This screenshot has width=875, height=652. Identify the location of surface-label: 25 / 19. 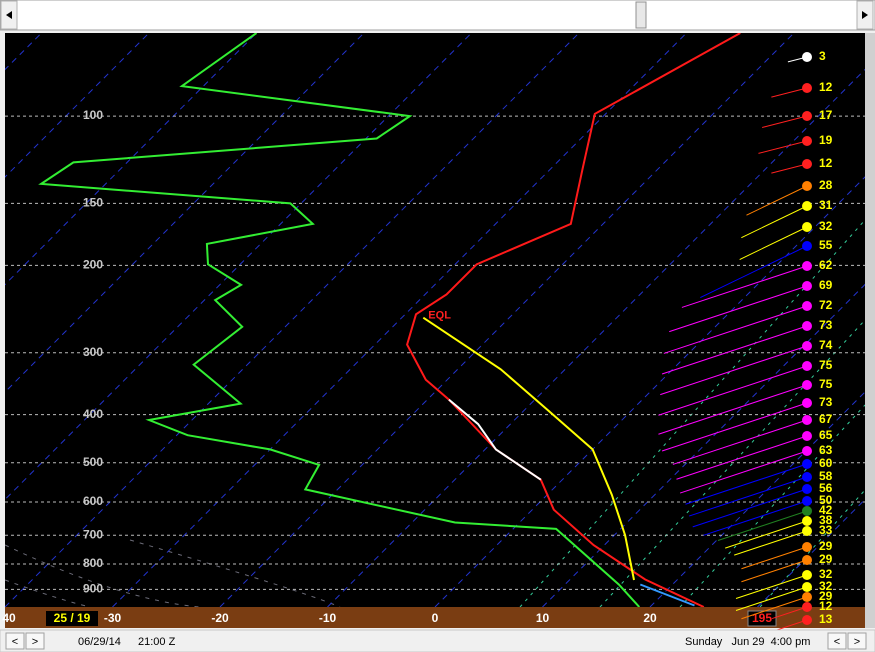
(72, 618).